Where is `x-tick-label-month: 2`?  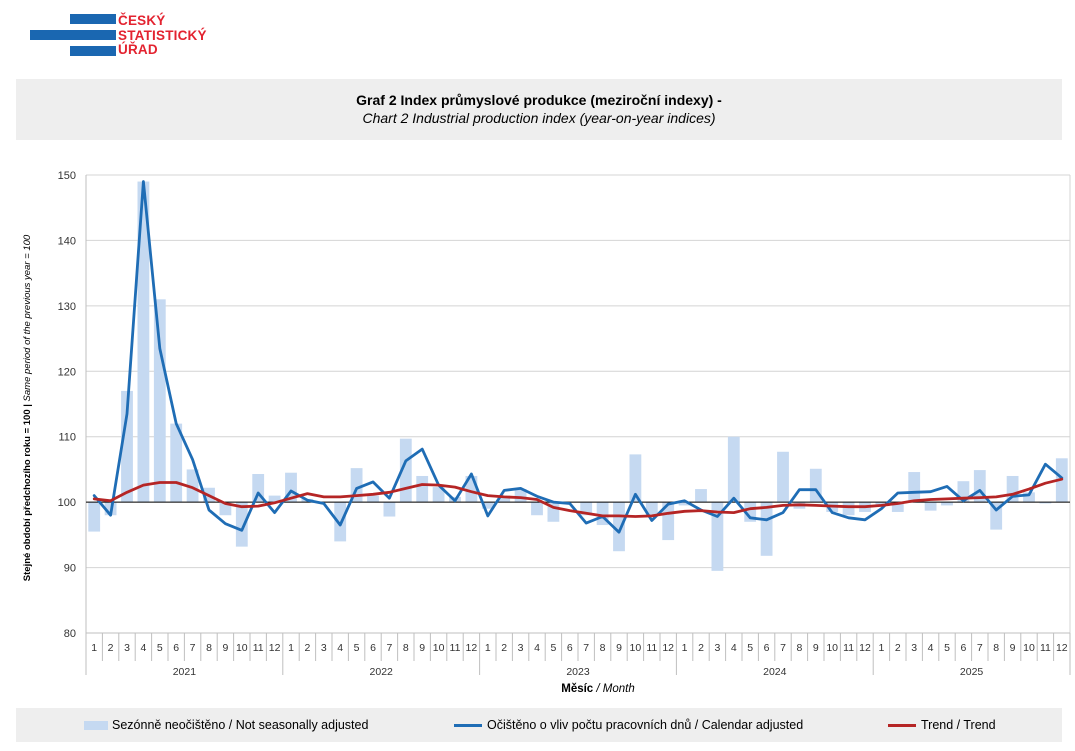 x-tick-label-month: 2 is located at coordinates (111, 648).